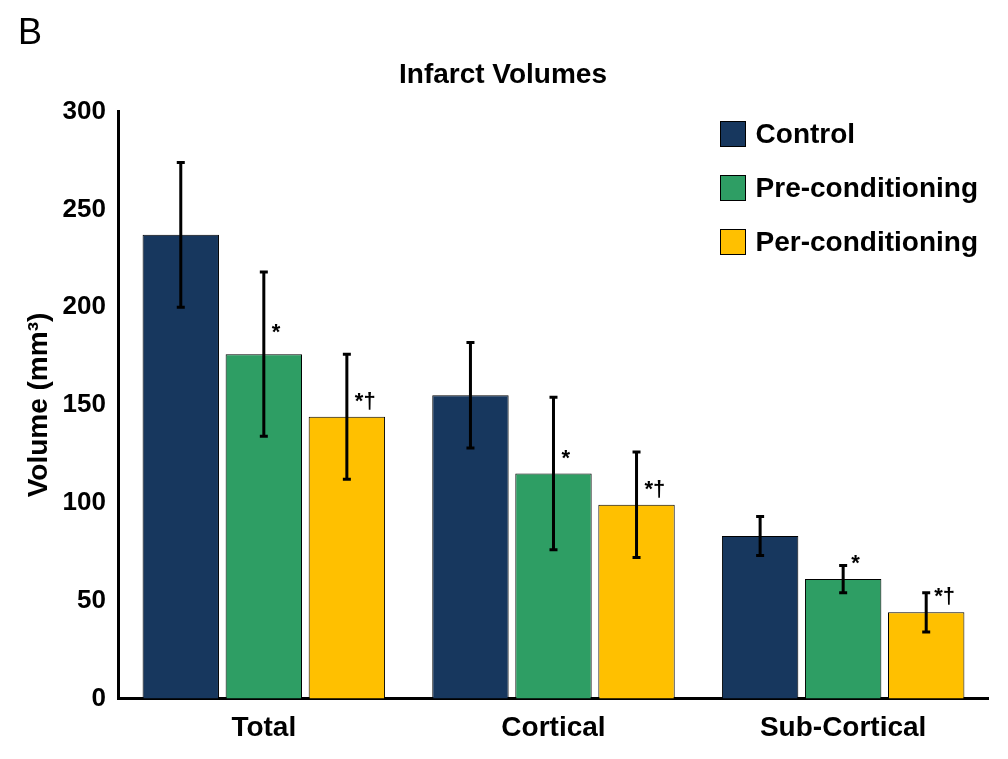 The height and width of the screenshot is (759, 1008). What do you see at coordinates (98, 696) in the screenshot?
I see `y-tick-label: 0` at bounding box center [98, 696].